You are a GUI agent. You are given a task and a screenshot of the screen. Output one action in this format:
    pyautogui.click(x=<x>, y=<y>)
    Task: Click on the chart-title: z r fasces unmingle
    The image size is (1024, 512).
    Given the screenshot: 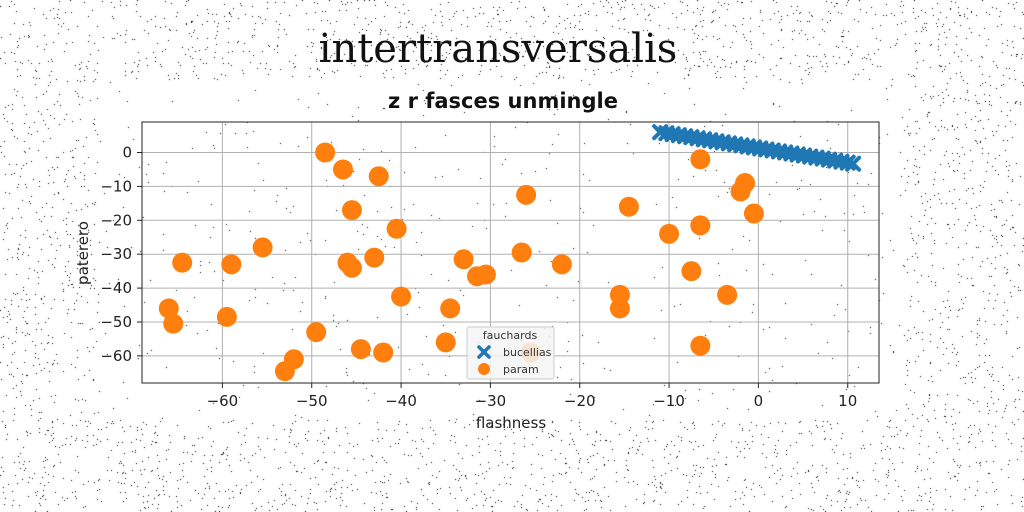 What is the action you would take?
    pyautogui.click(x=503, y=101)
    